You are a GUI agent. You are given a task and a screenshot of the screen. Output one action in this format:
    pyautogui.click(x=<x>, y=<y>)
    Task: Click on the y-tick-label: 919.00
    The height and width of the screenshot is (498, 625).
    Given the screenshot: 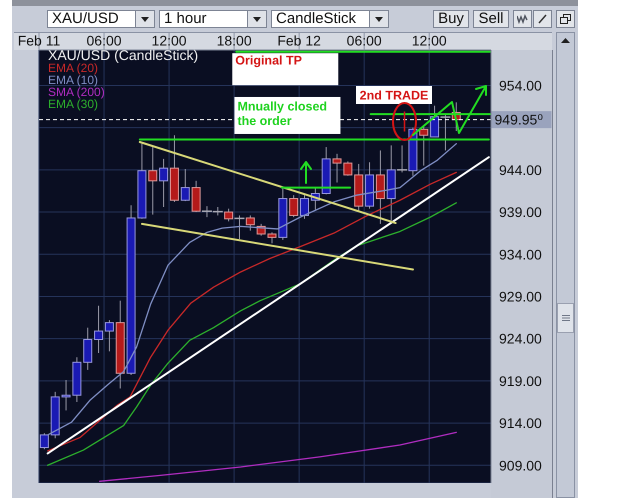 What is the action you would take?
    pyautogui.click(x=520, y=380)
    